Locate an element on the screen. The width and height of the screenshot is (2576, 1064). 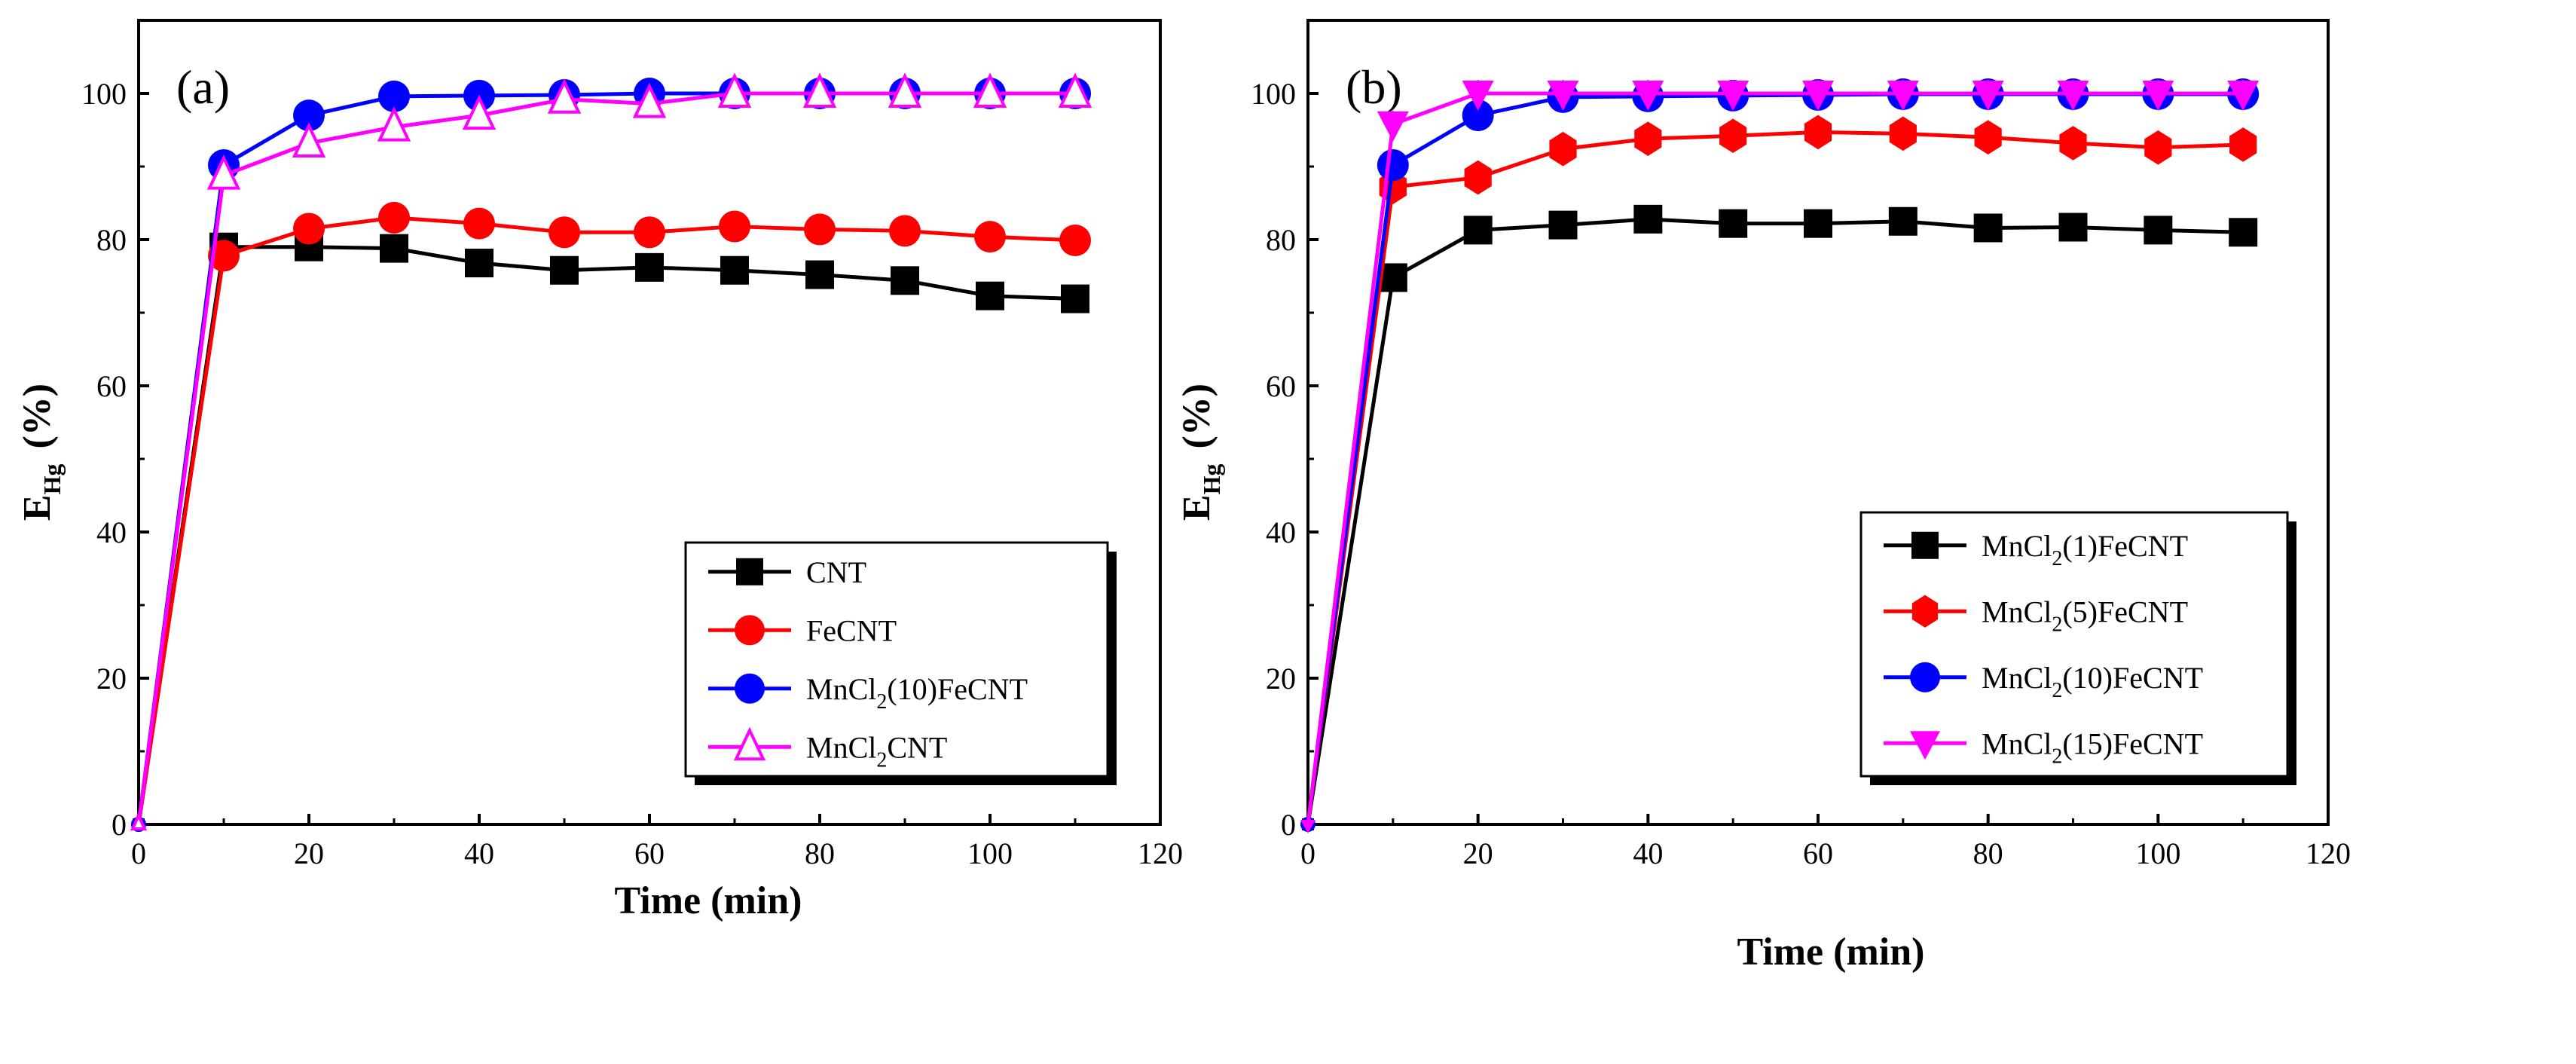
x-tick-label: 0 is located at coordinates (138, 853).